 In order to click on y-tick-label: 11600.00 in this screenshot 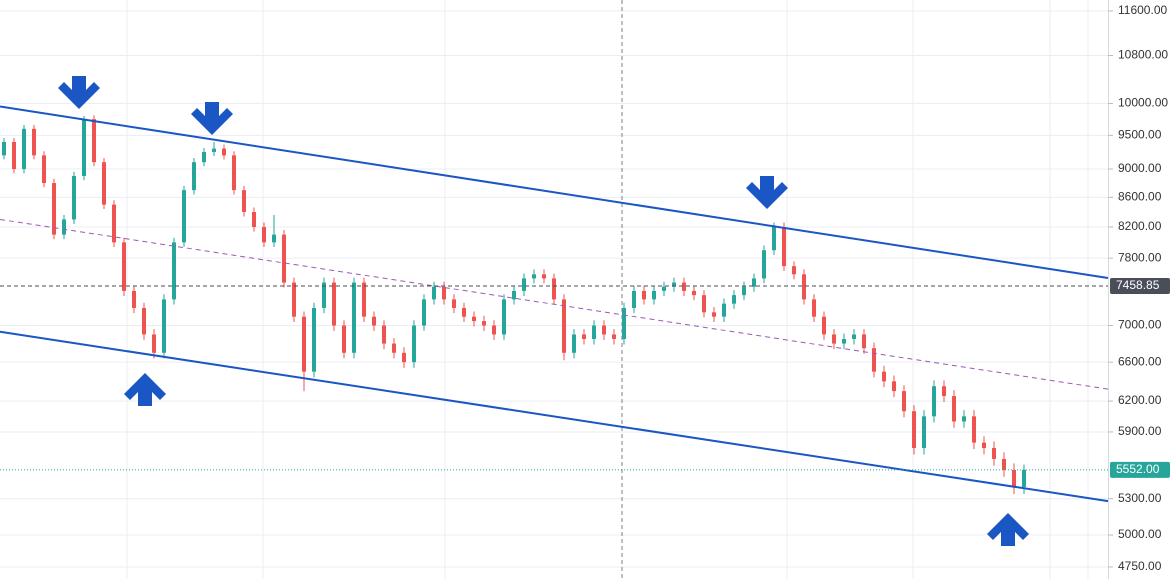, I will do `click(1142, 10)`.